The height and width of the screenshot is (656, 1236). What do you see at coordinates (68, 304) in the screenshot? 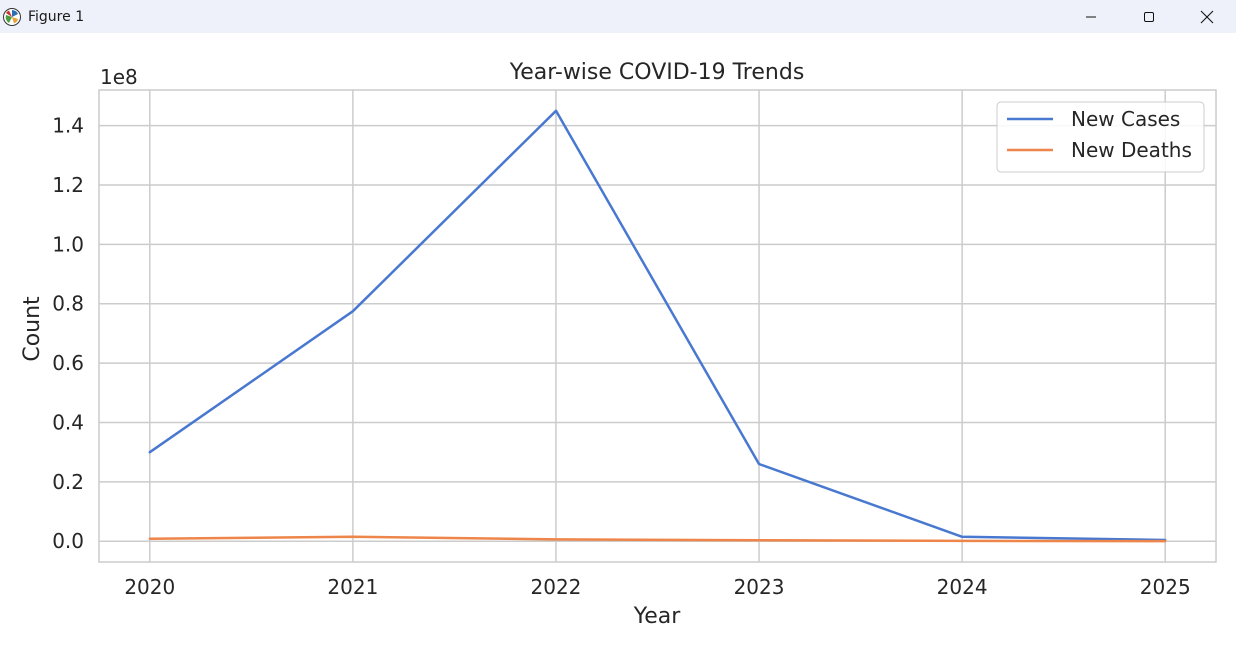
I see `y-tick-label: 0.8` at bounding box center [68, 304].